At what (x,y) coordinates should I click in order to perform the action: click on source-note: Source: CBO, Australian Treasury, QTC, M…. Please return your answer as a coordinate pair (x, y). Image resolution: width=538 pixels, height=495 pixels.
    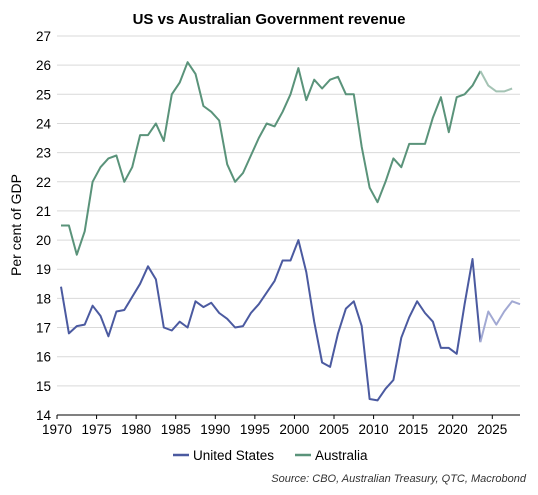
    Looking at the image, I should click on (399, 479).